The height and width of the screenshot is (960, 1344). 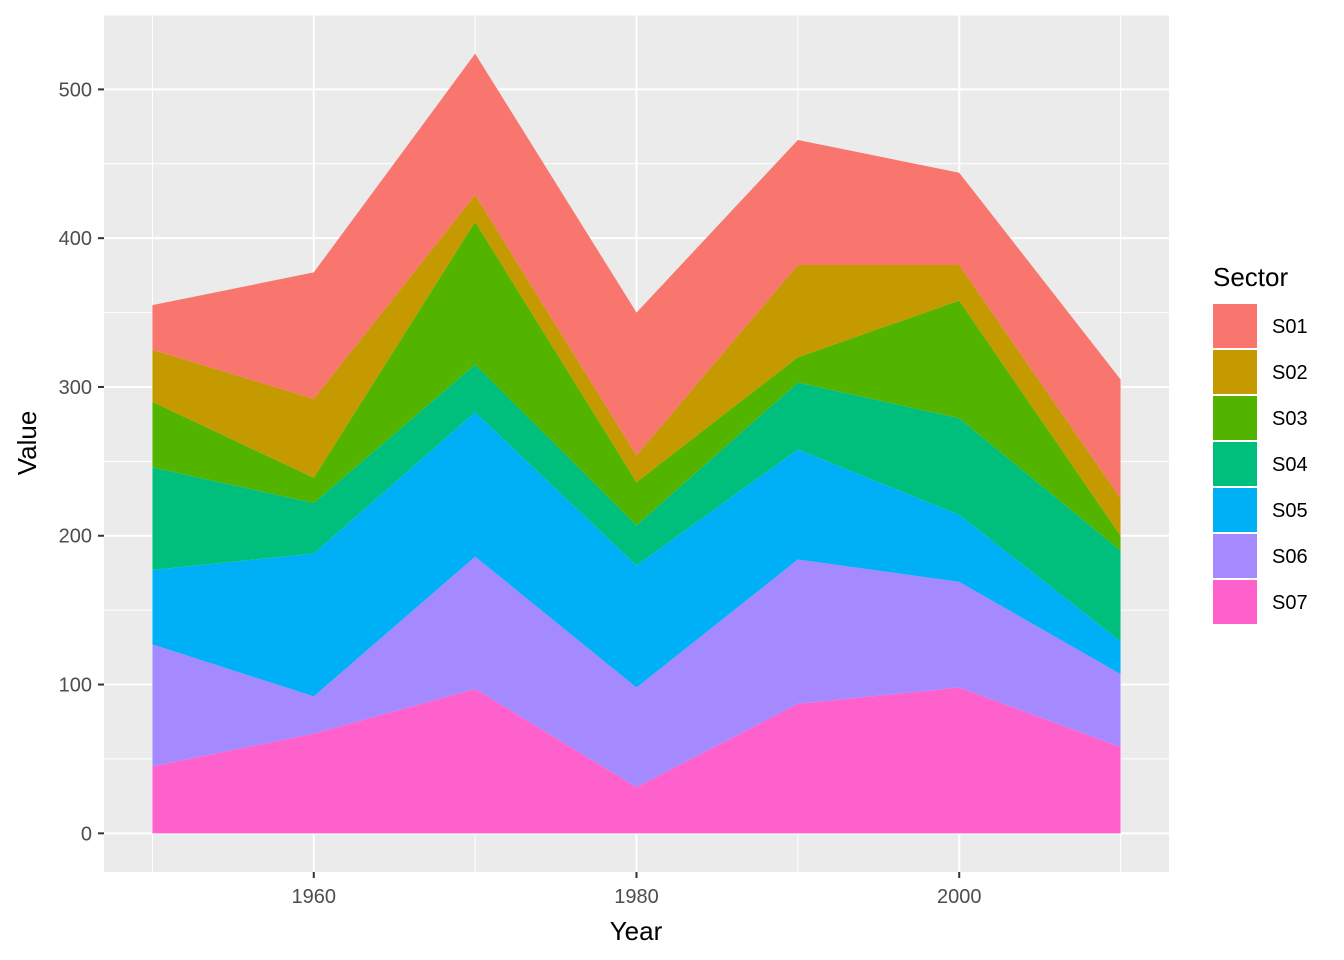 I want to click on x-axis-title: Year, so click(x=636, y=931).